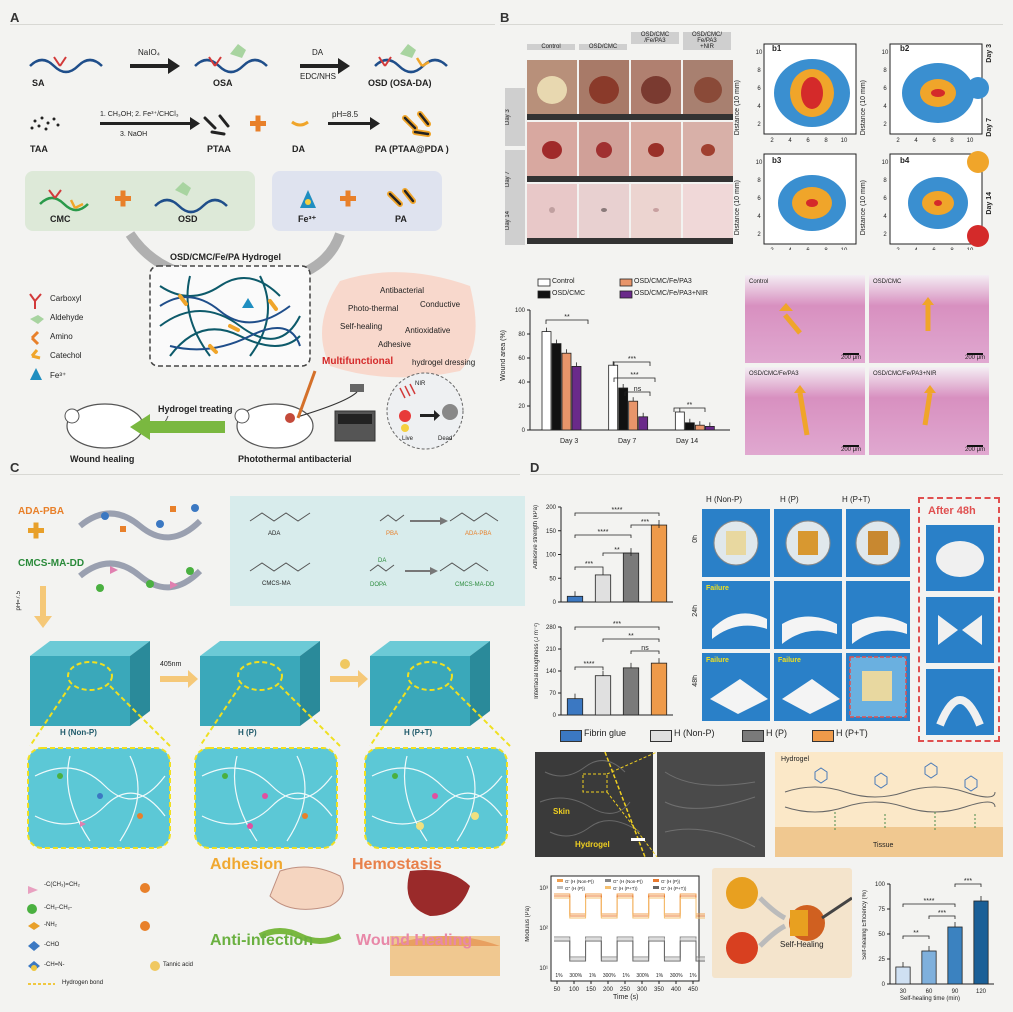 This screenshot has height=1012, width=1013. Describe the element at coordinates (543, 929) in the screenshot. I see `y-tick-label: 10²` at that location.